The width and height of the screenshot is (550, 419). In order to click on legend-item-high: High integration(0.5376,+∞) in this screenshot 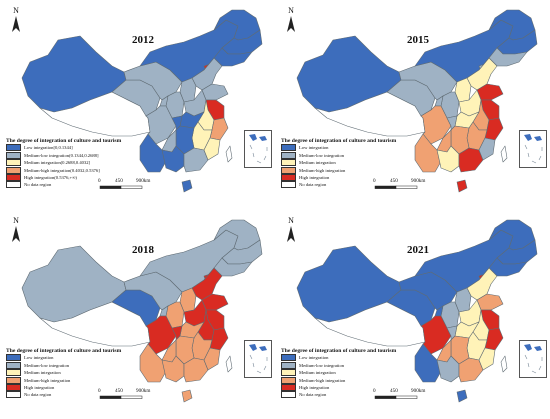, I will do `click(66, 178)`.